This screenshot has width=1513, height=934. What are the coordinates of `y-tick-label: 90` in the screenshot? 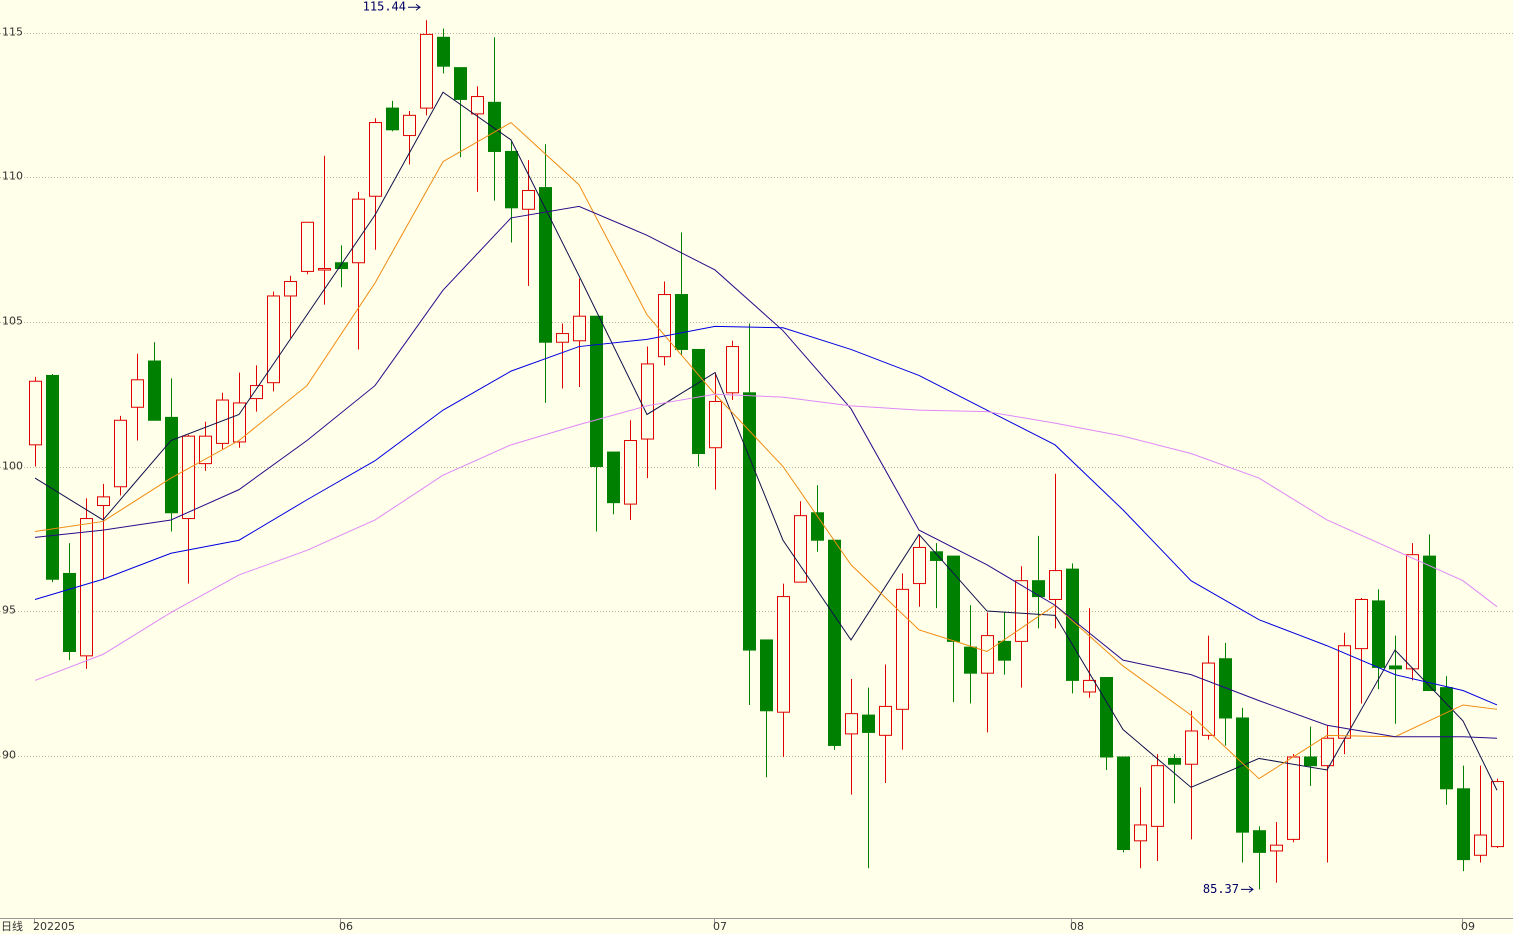 It's located at (9, 755).